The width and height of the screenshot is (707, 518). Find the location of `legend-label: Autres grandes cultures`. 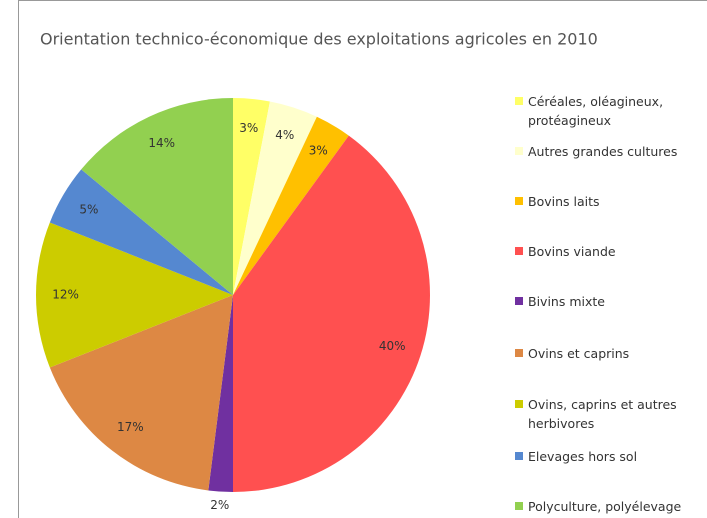

legend-label: Autres grandes cultures is located at coordinates (603, 151).